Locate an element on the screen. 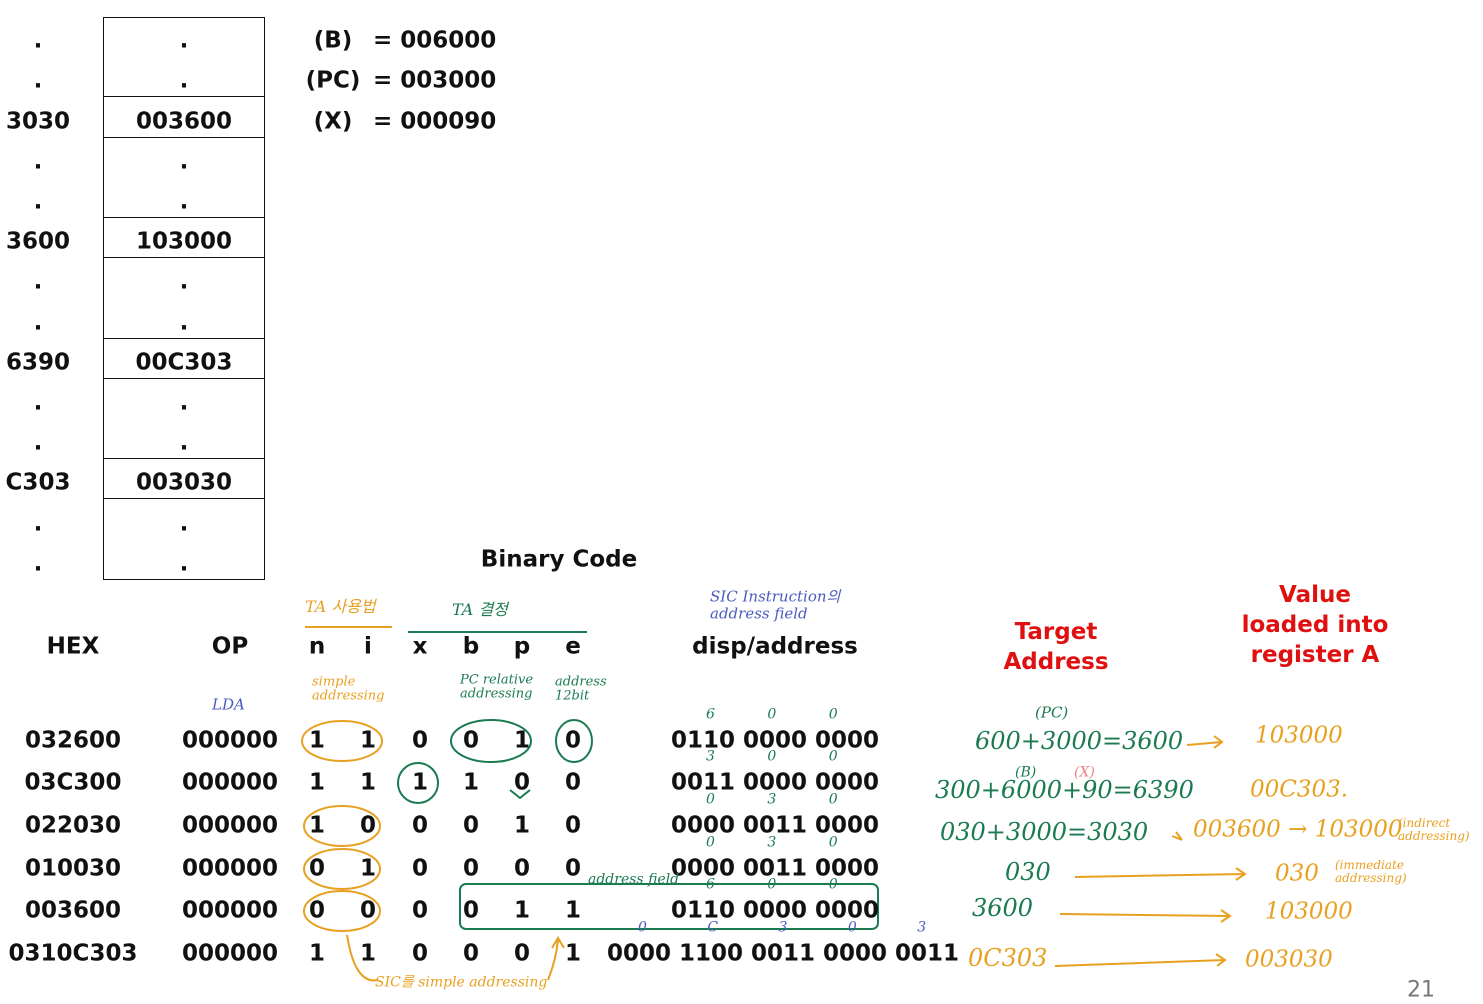  memory-address: 3600 is located at coordinates (38, 241).